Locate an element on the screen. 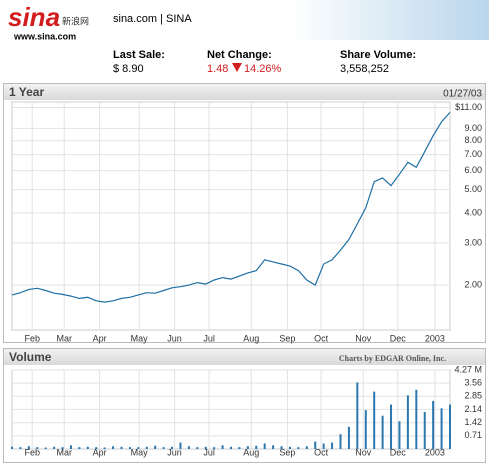 The height and width of the screenshot is (464, 489). panel-title: Volume is located at coordinates (30, 357).